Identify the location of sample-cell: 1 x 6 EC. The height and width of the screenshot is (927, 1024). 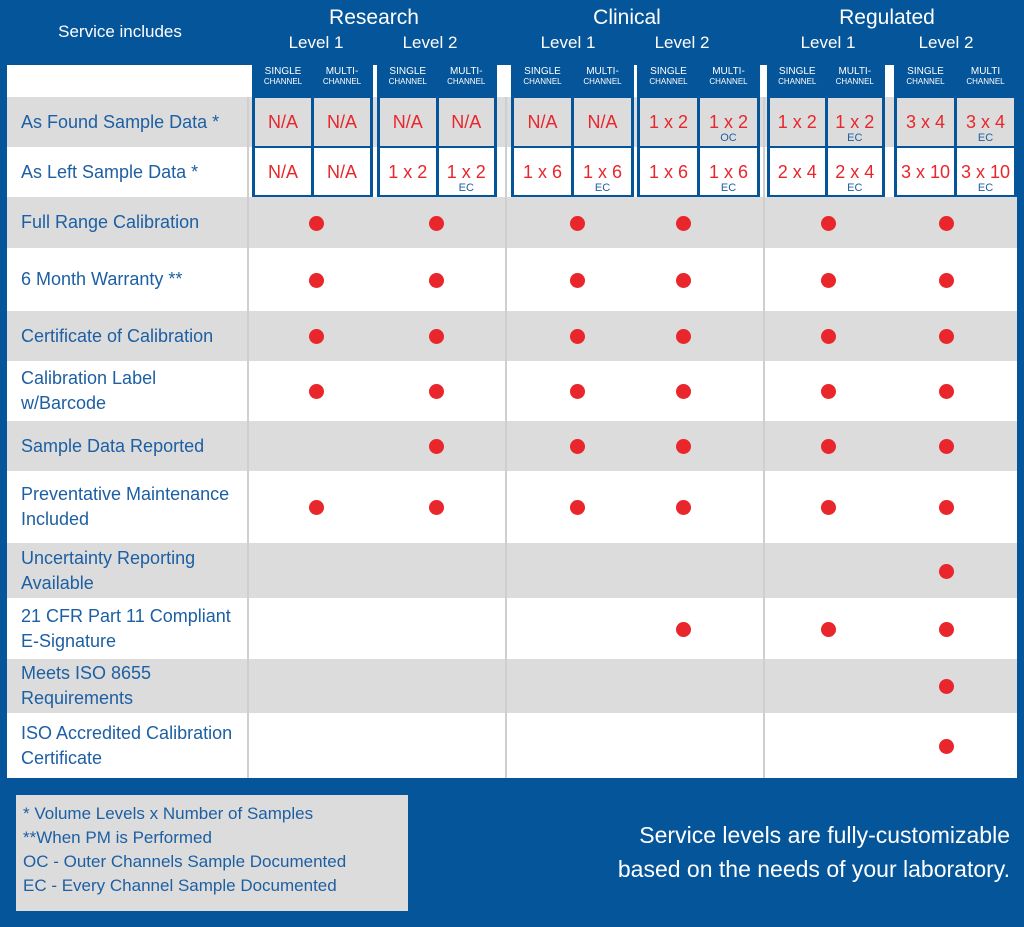
(602, 171).